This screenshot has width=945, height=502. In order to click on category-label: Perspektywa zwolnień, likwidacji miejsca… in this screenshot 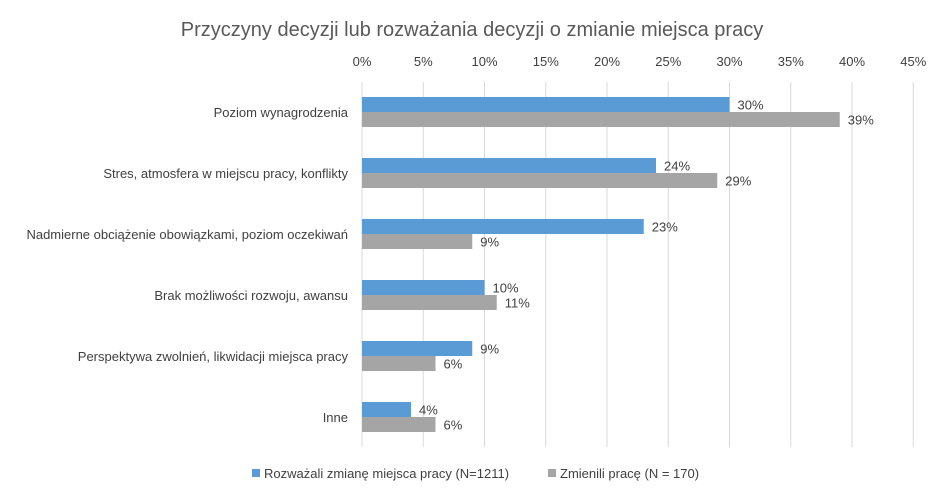, I will do `click(213, 356)`.